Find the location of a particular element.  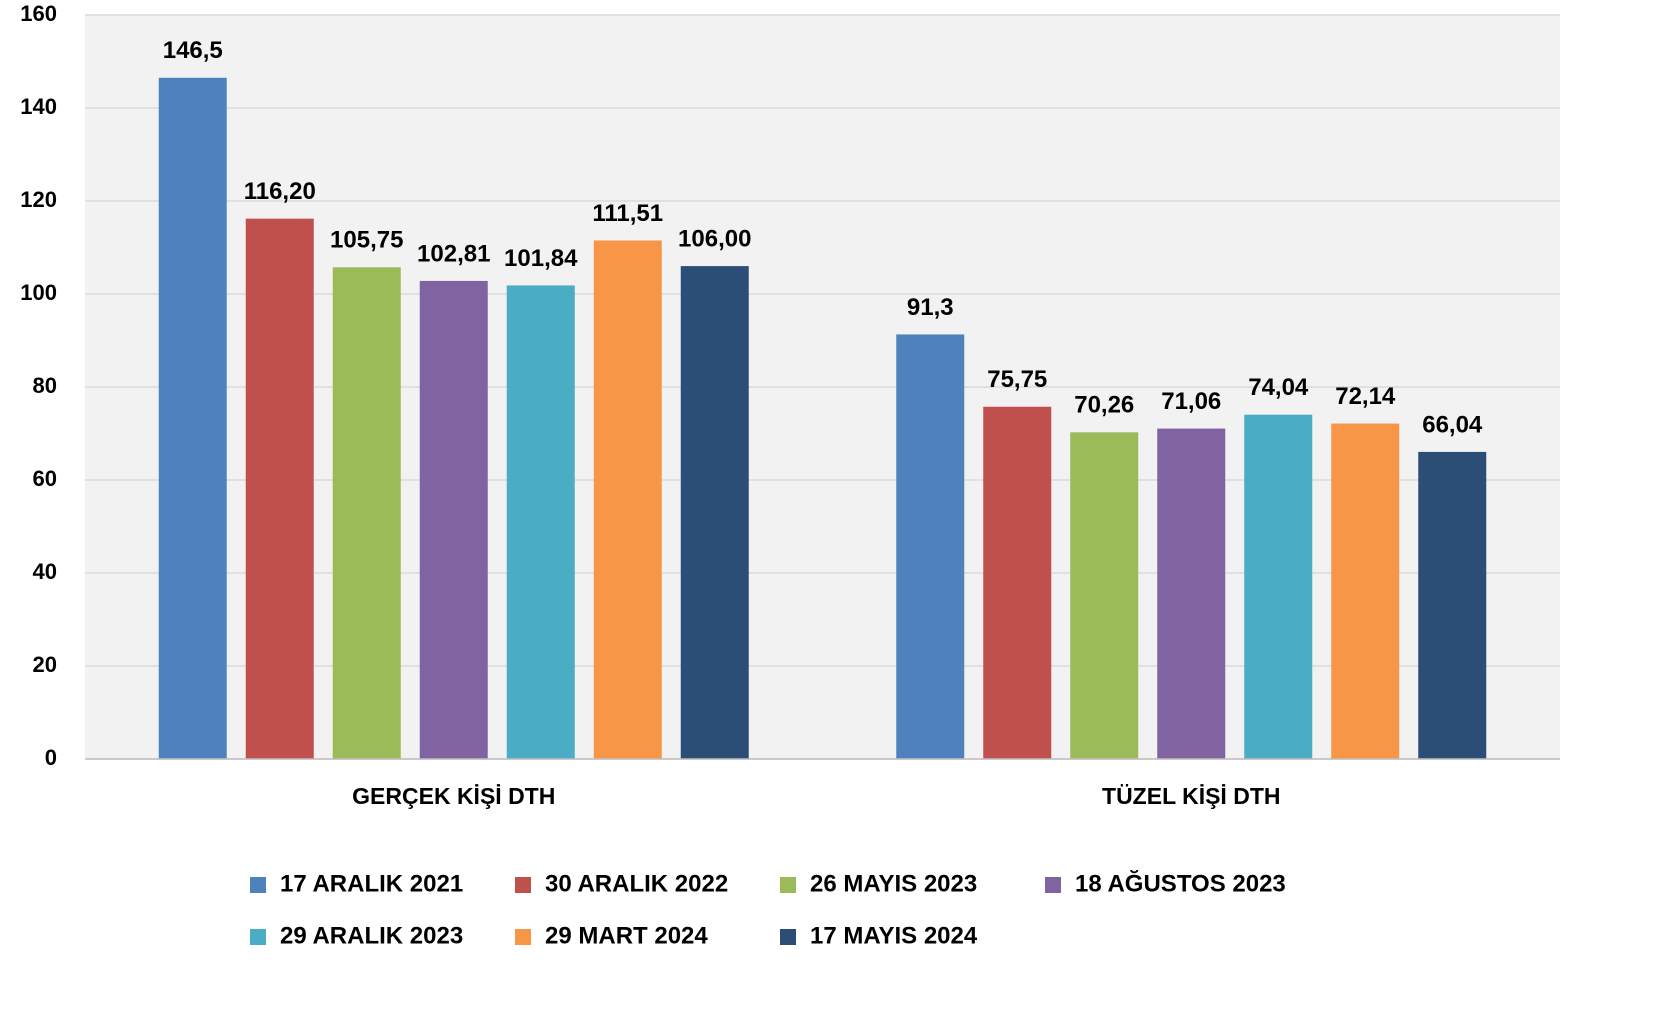

data-label: 106,00 is located at coordinates (714, 238).